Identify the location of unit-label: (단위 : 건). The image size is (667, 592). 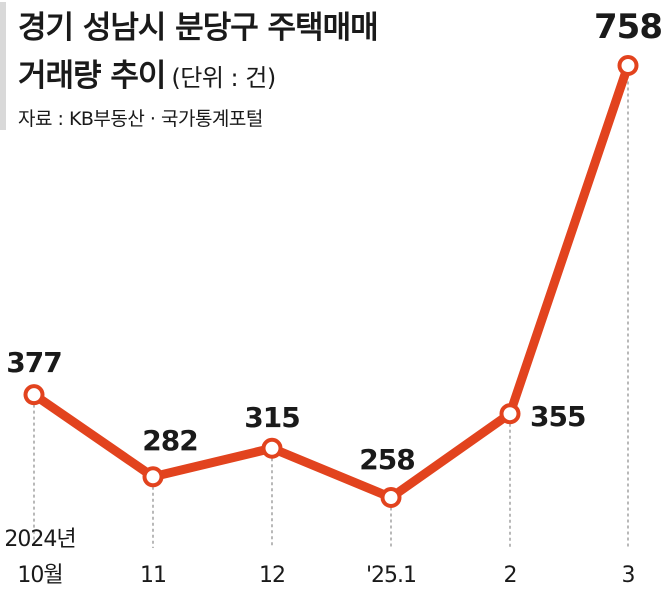
(223, 78).